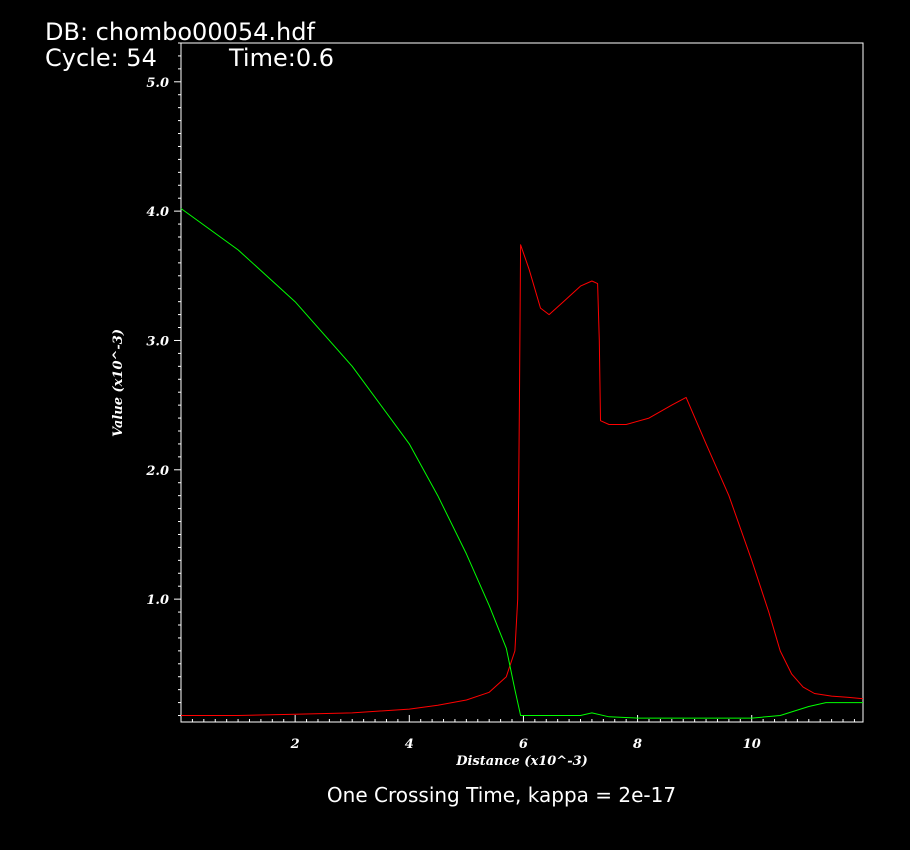 The image size is (910, 850). What do you see at coordinates (157, 212) in the screenshot?
I see `y-tick-label: 4.0` at bounding box center [157, 212].